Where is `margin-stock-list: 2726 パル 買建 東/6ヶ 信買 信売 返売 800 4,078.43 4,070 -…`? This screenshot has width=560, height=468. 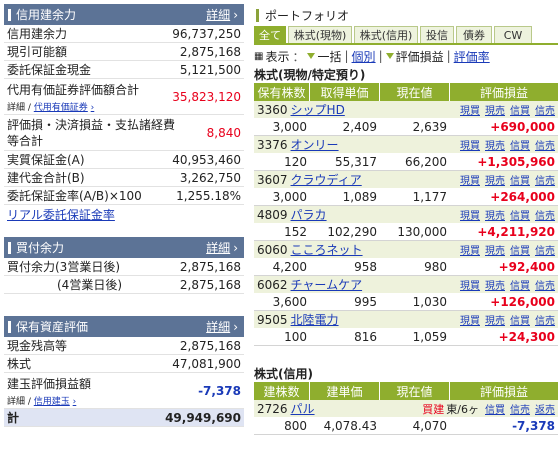
margin-stock-list: 2726 パル 買建 東/6ヶ 信買 信売 返売 800 4,078.43 4,070 -… is located at coordinates (406, 417).